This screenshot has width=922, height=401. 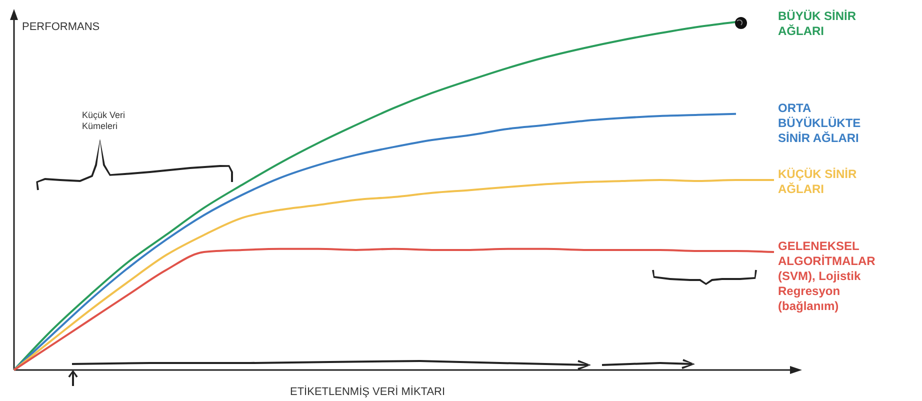 What do you see at coordinates (817, 23) in the screenshot?
I see `text: BÜYÜK SİNİR AĞLARI` at bounding box center [817, 23].